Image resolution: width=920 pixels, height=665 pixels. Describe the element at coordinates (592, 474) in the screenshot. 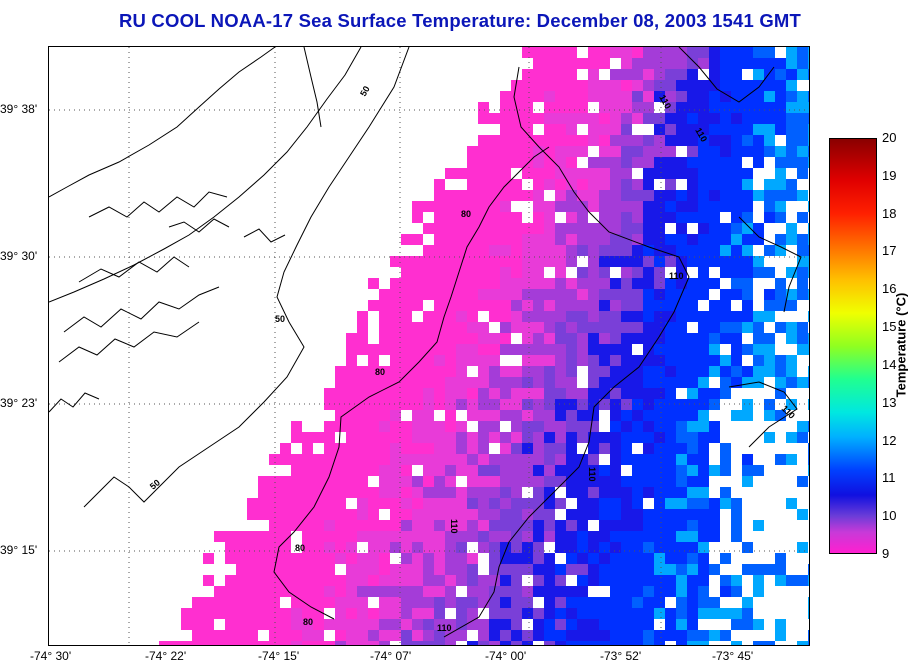

I see `contour-label-110: 110` at that location.